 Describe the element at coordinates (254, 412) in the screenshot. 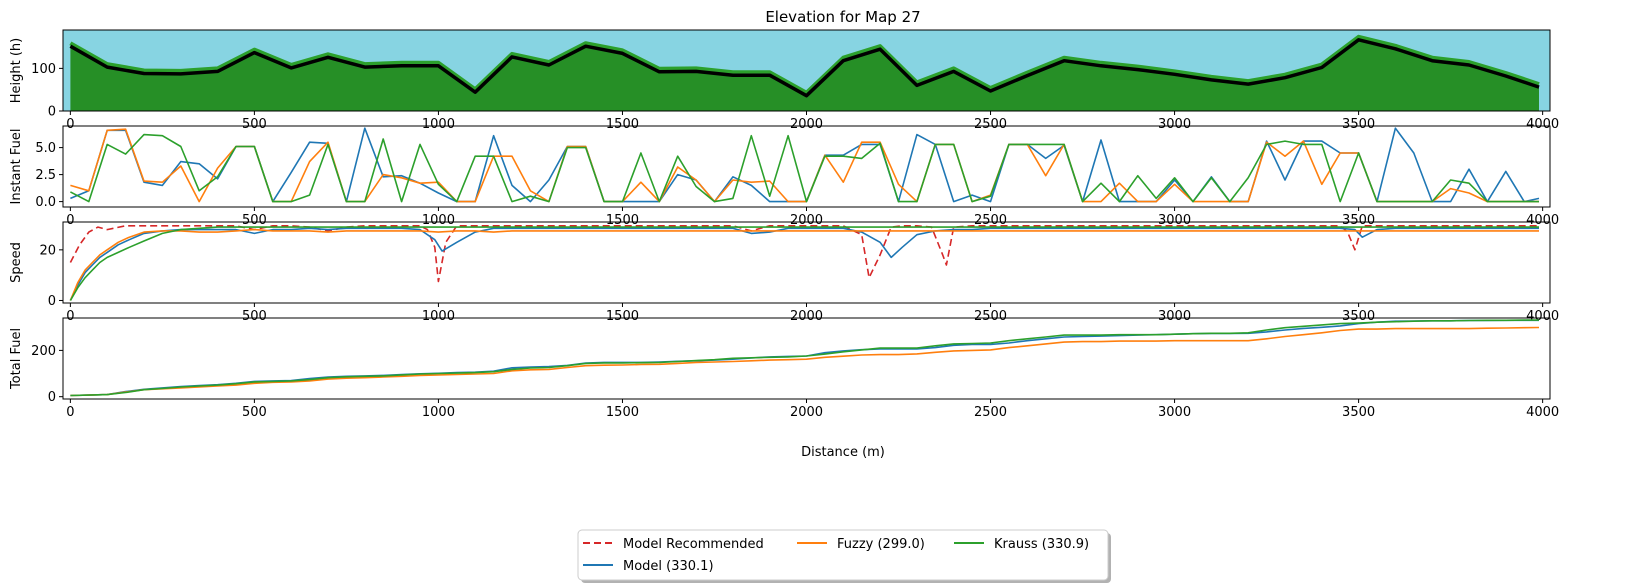

I see `total-fuel-xtick-label: 500` at that location.